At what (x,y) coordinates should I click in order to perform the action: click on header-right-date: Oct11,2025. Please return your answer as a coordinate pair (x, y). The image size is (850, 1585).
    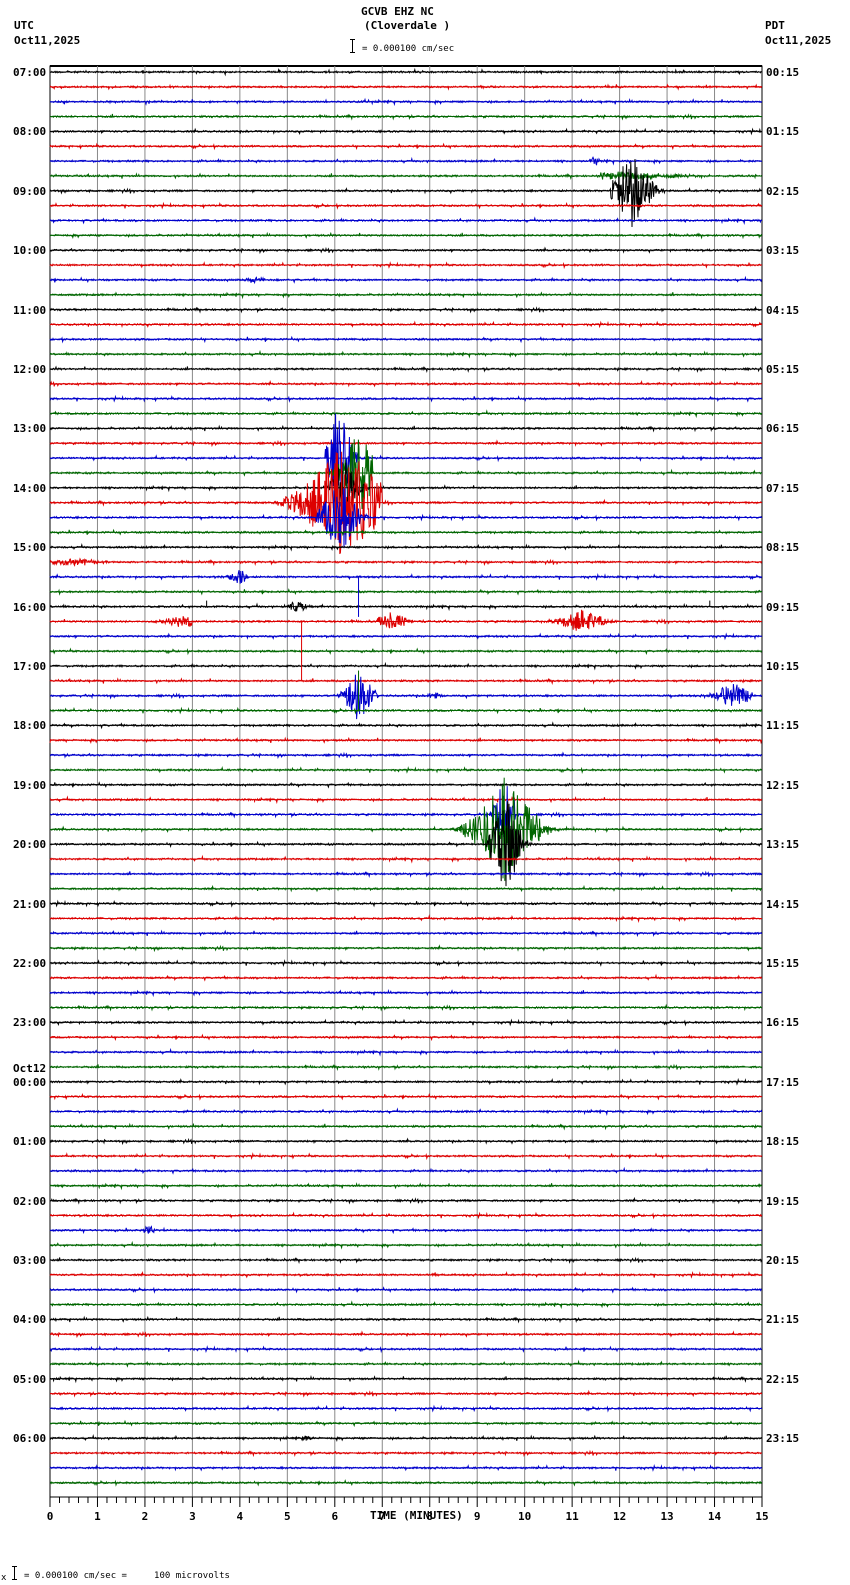
    Looking at the image, I should click on (798, 40).